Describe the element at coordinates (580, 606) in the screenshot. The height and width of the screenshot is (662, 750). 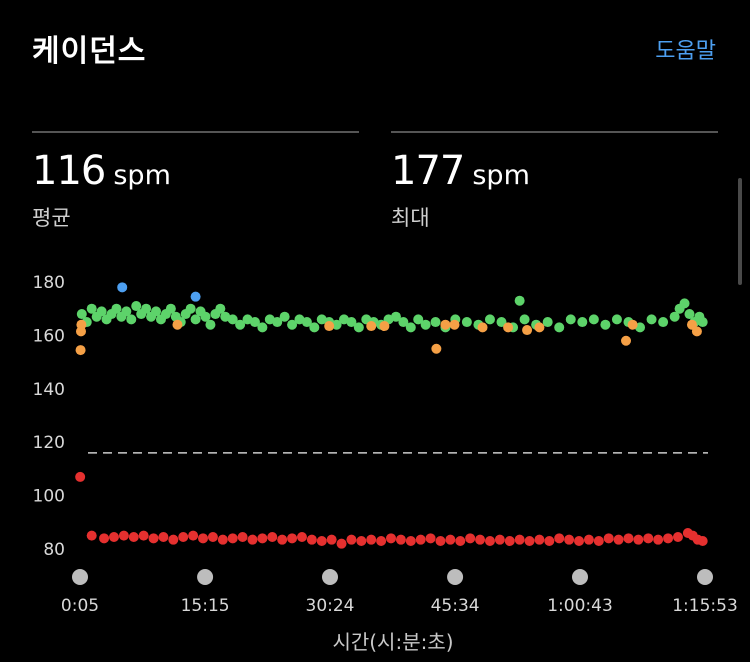
I see `x-tick-label: 1:00:43` at that location.